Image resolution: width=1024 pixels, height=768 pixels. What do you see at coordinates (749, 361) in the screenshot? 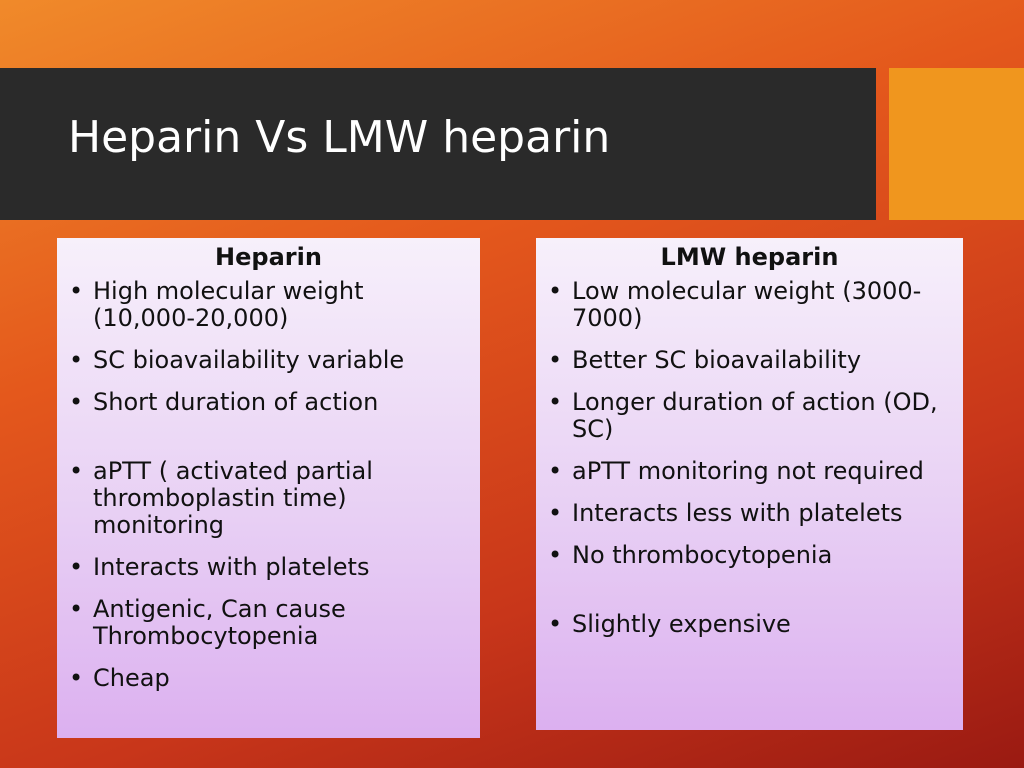
I see `bullet-item: Better SC bioavailability` at bounding box center [749, 361].